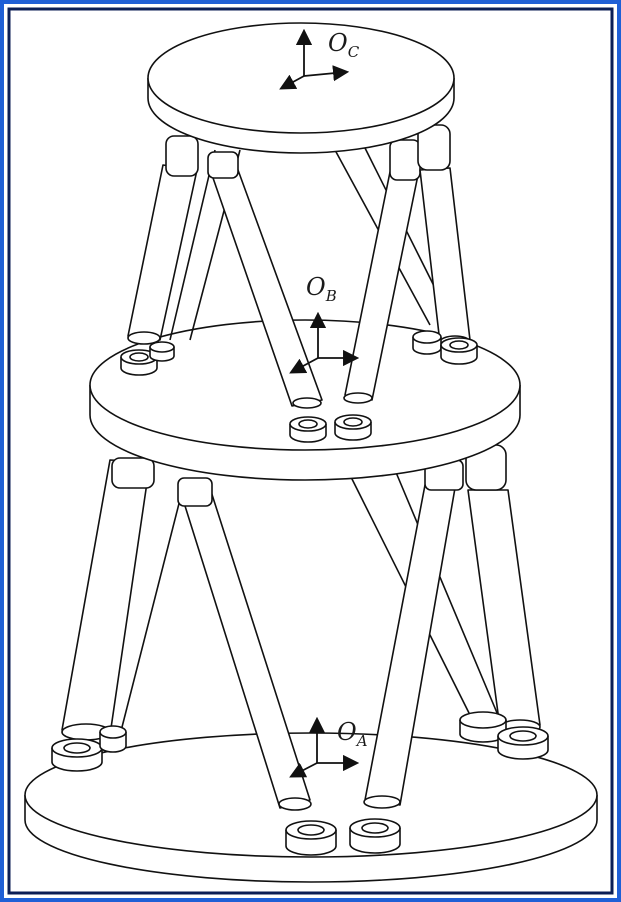 The image size is (621, 902). What do you see at coordinates (299, 386) in the screenshot?
I see `middle-joints` at bounding box center [299, 386].